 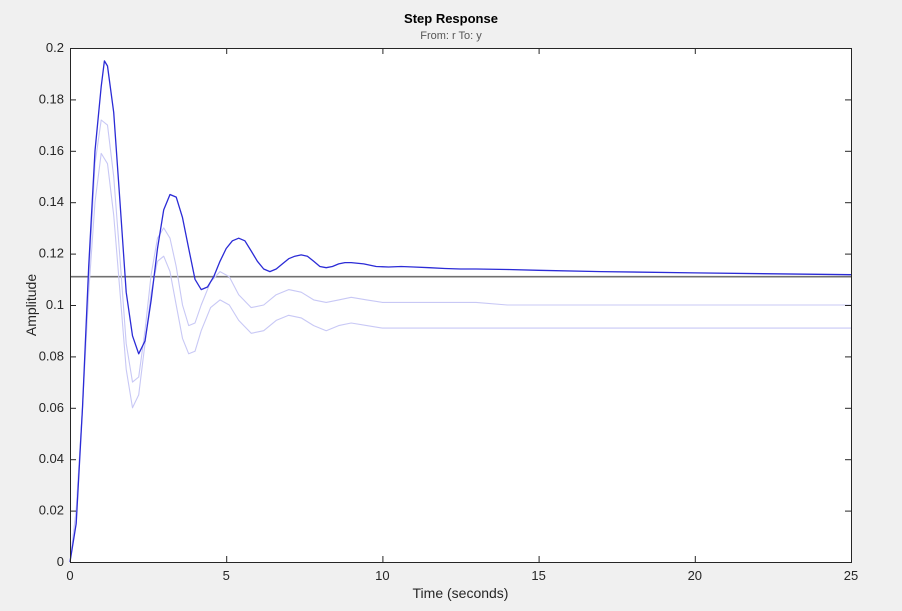 What do you see at coordinates (51, 510) in the screenshot?
I see `y-tick-label: 0.02` at bounding box center [51, 510].